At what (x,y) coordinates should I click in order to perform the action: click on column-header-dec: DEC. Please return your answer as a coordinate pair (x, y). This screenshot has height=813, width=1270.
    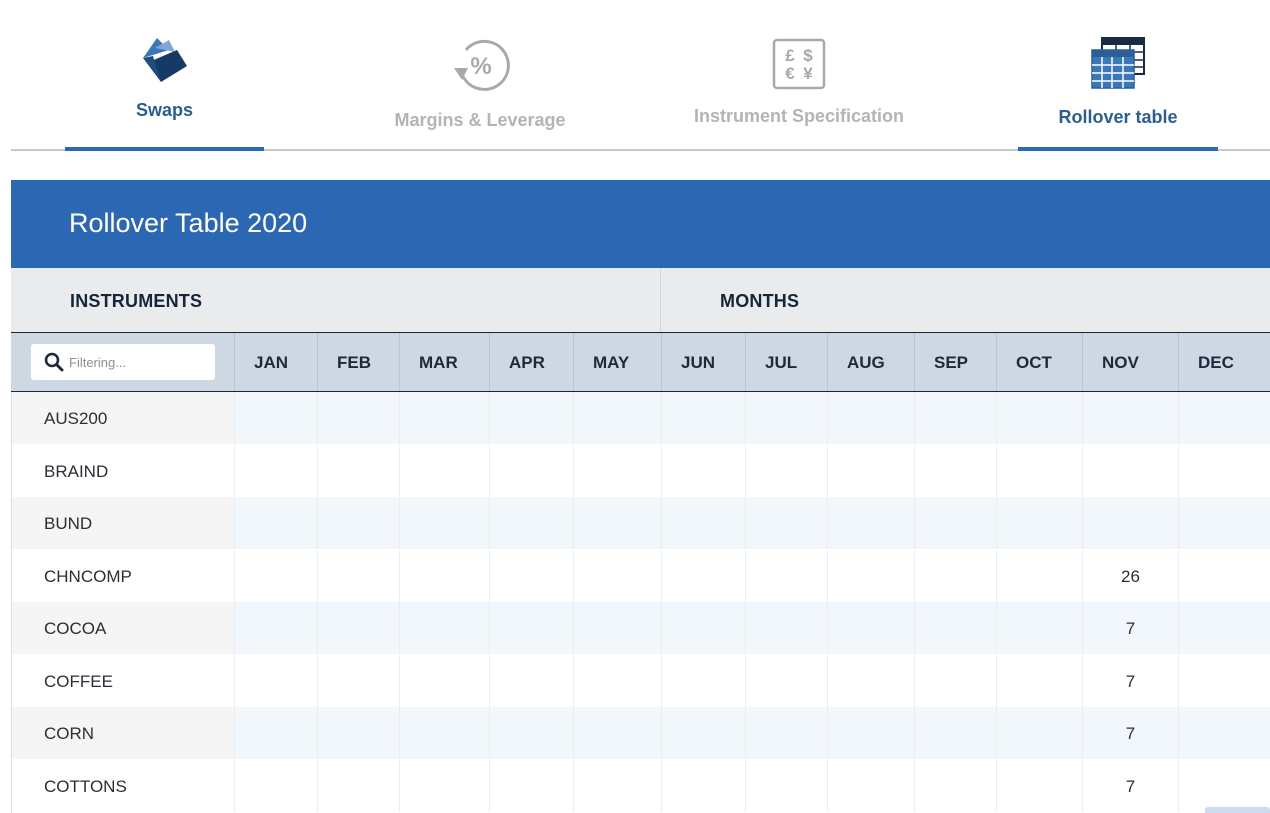
    Looking at the image, I should click on (1224, 362).